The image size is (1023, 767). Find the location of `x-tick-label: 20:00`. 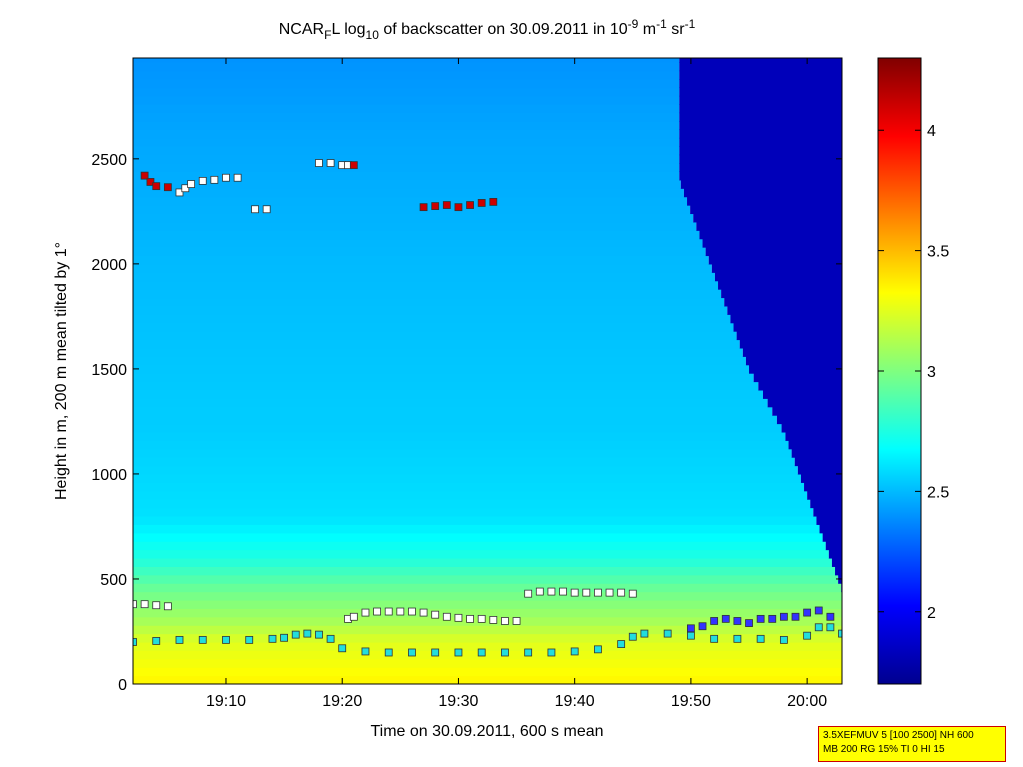

x-tick-label: 20:00 is located at coordinates (807, 701).